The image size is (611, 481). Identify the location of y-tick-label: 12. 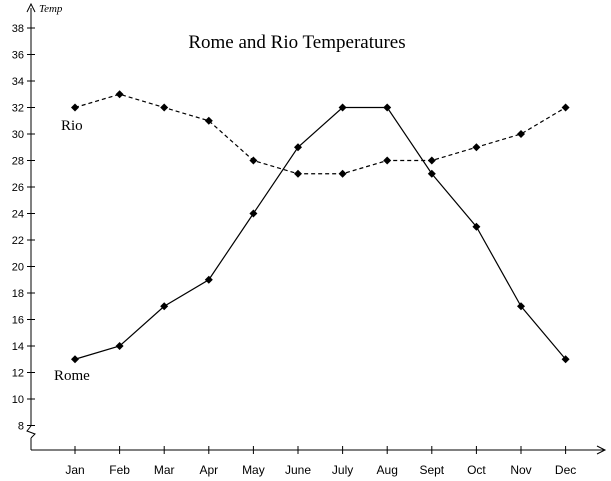
(18, 374).